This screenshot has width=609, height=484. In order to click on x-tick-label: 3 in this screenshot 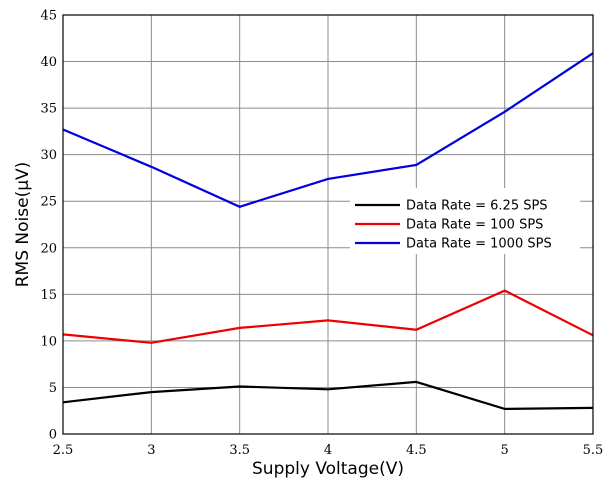, I will do `click(151, 450)`.